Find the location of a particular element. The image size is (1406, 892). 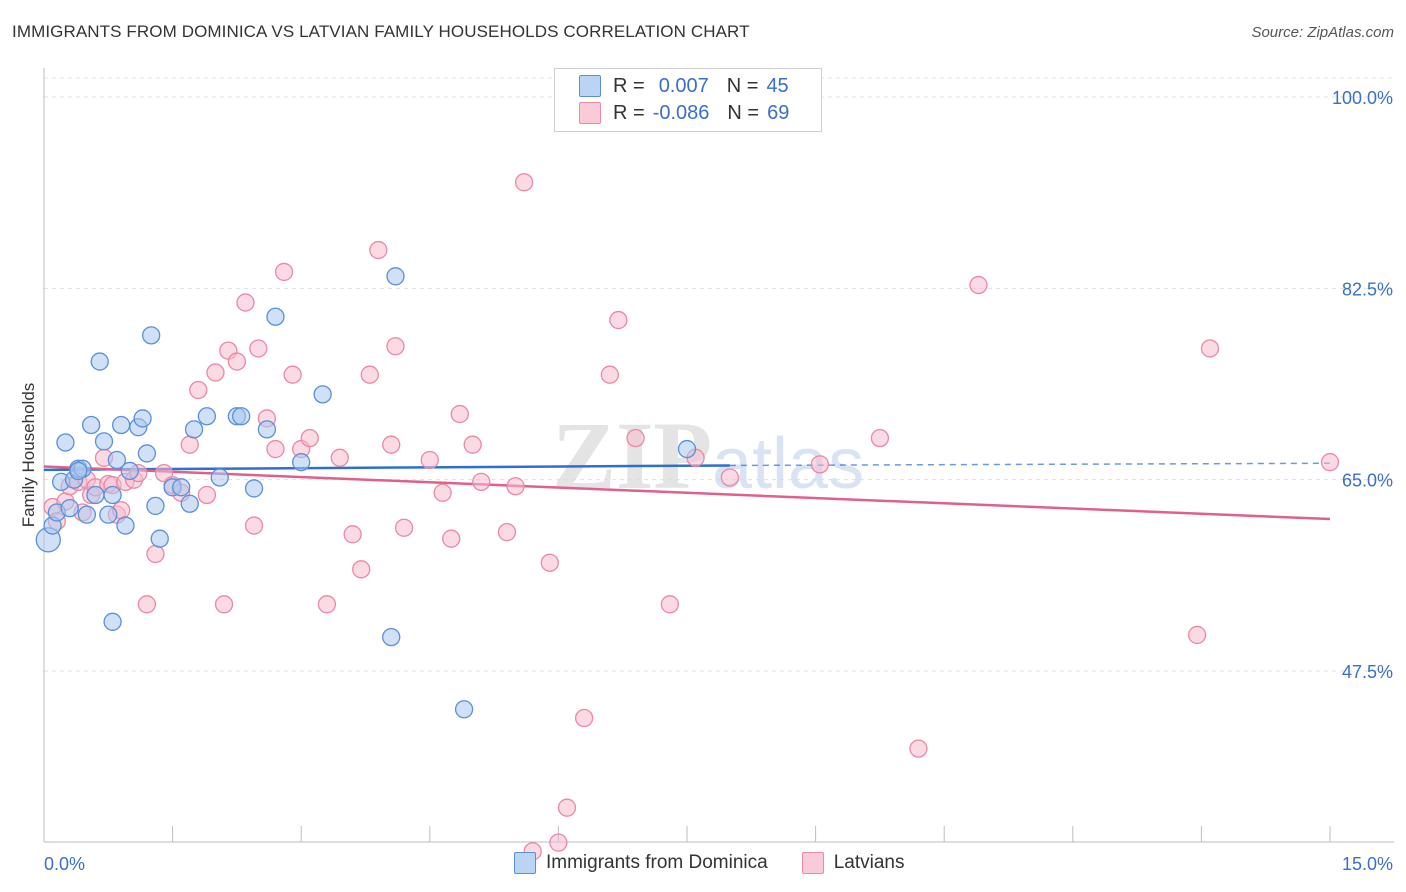

y-tick-label: 82.5% is located at coordinates (1367, 289).